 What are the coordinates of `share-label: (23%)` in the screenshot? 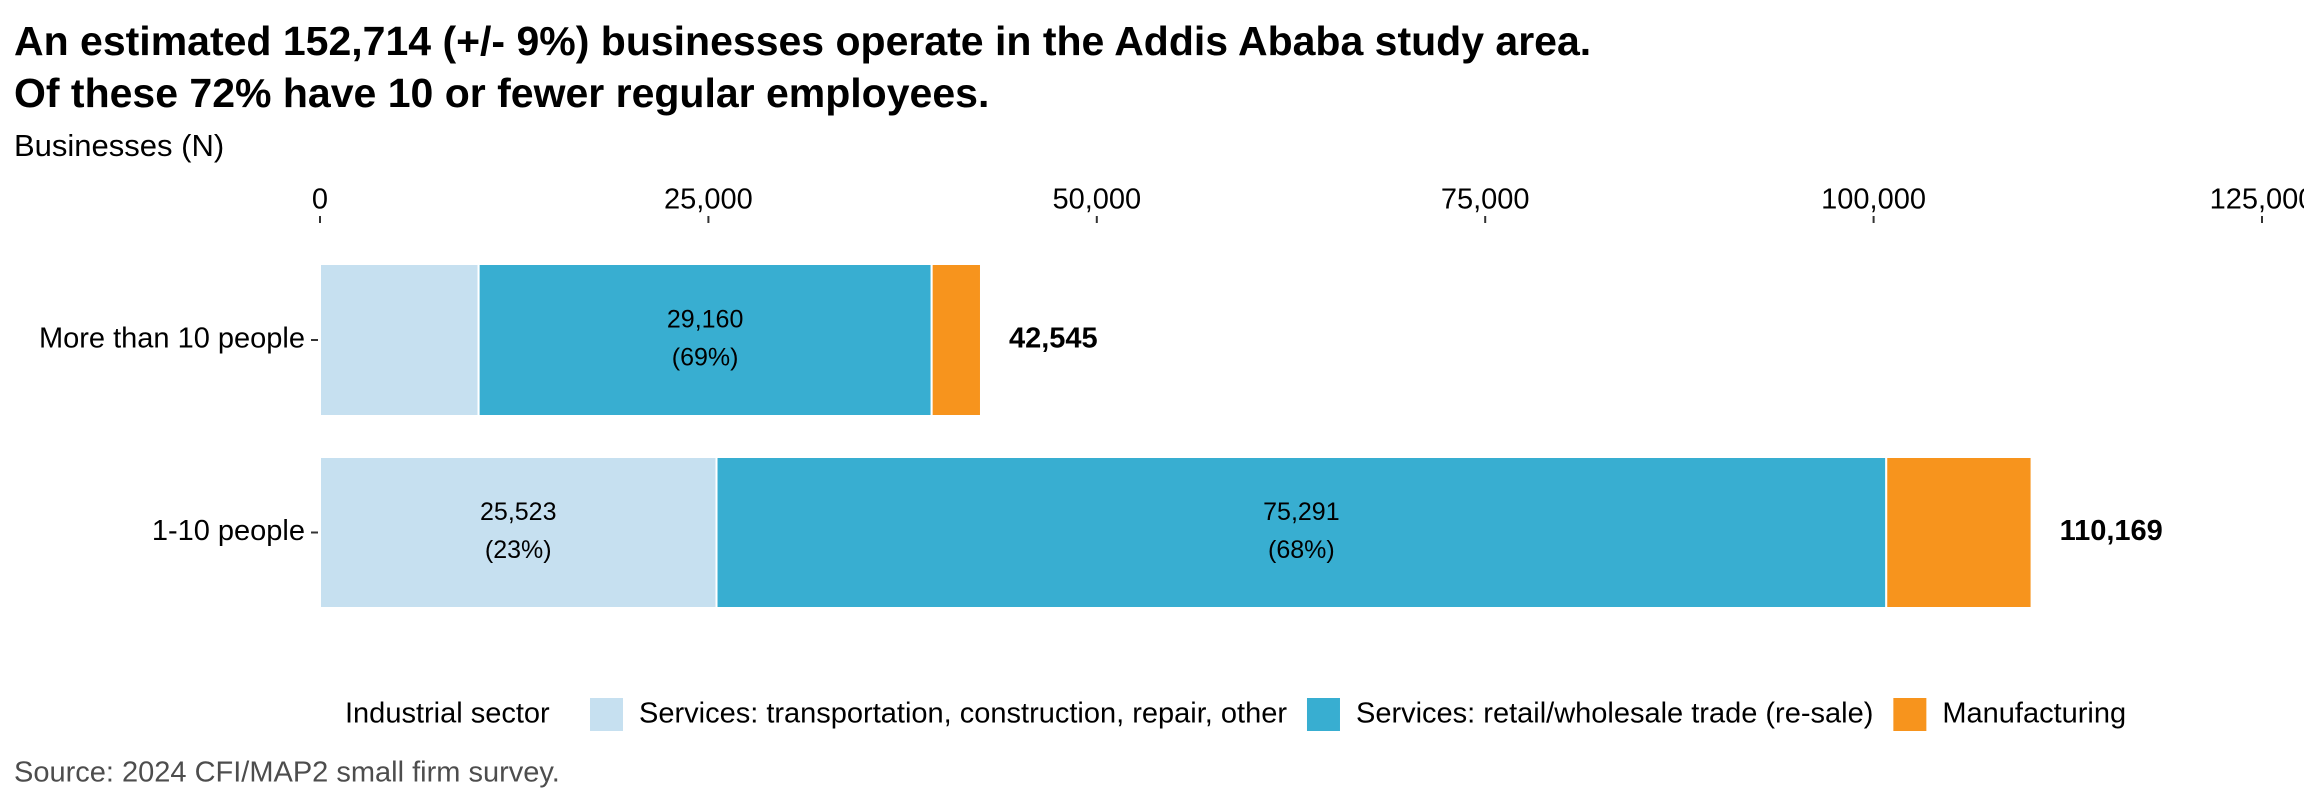 It's located at (518, 550).